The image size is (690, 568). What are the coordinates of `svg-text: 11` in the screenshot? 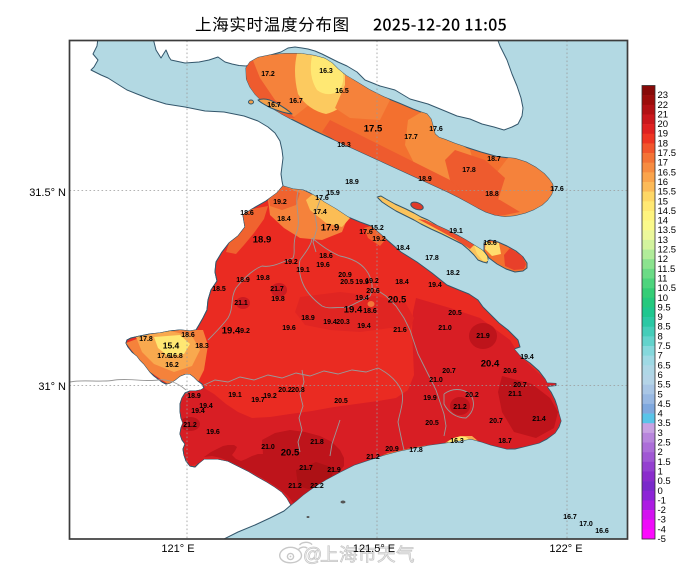 It's located at (663, 278).